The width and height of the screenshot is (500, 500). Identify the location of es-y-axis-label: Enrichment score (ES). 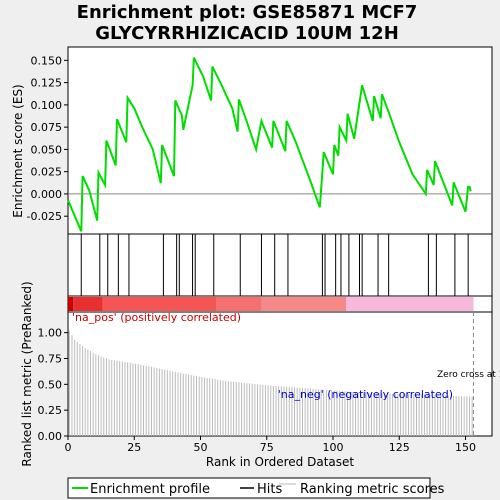
(18, 150).